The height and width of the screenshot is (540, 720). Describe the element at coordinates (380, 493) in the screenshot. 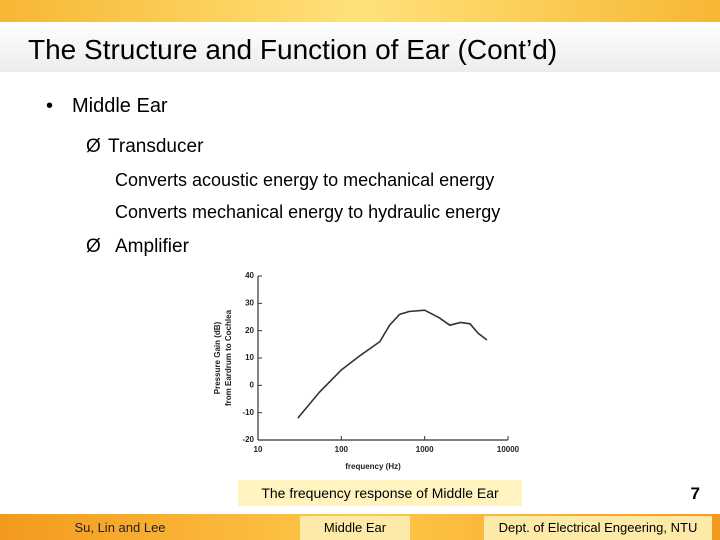

I see `caption: The frequency response of Middle Ear` at that location.